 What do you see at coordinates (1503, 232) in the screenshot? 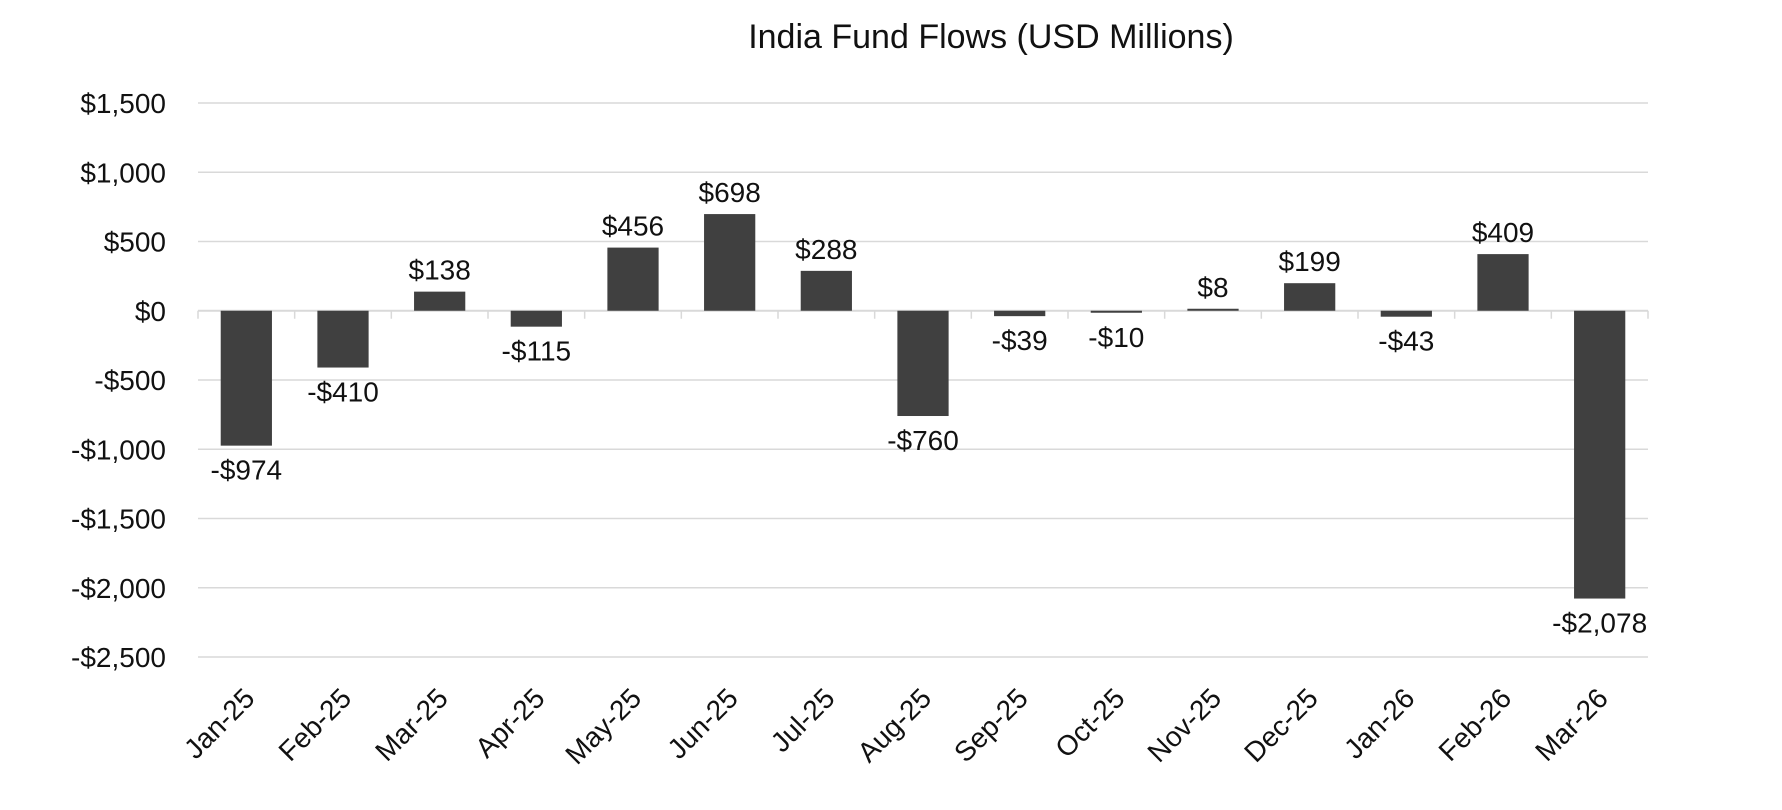
I see `data-label: $409` at bounding box center [1503, 232].